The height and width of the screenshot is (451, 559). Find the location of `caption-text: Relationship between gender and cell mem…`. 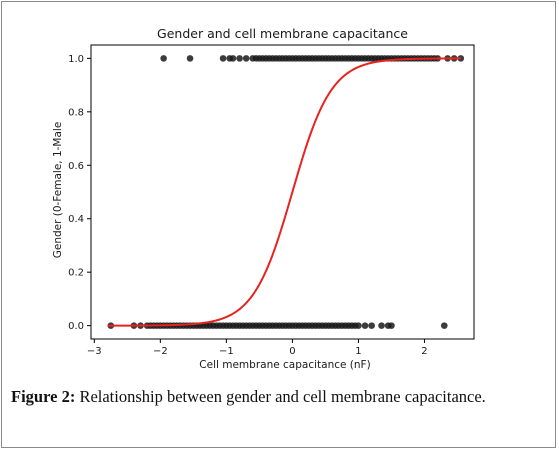

caption-text: Relationship between gender and cell mem… is located at coordinates (282, 396).